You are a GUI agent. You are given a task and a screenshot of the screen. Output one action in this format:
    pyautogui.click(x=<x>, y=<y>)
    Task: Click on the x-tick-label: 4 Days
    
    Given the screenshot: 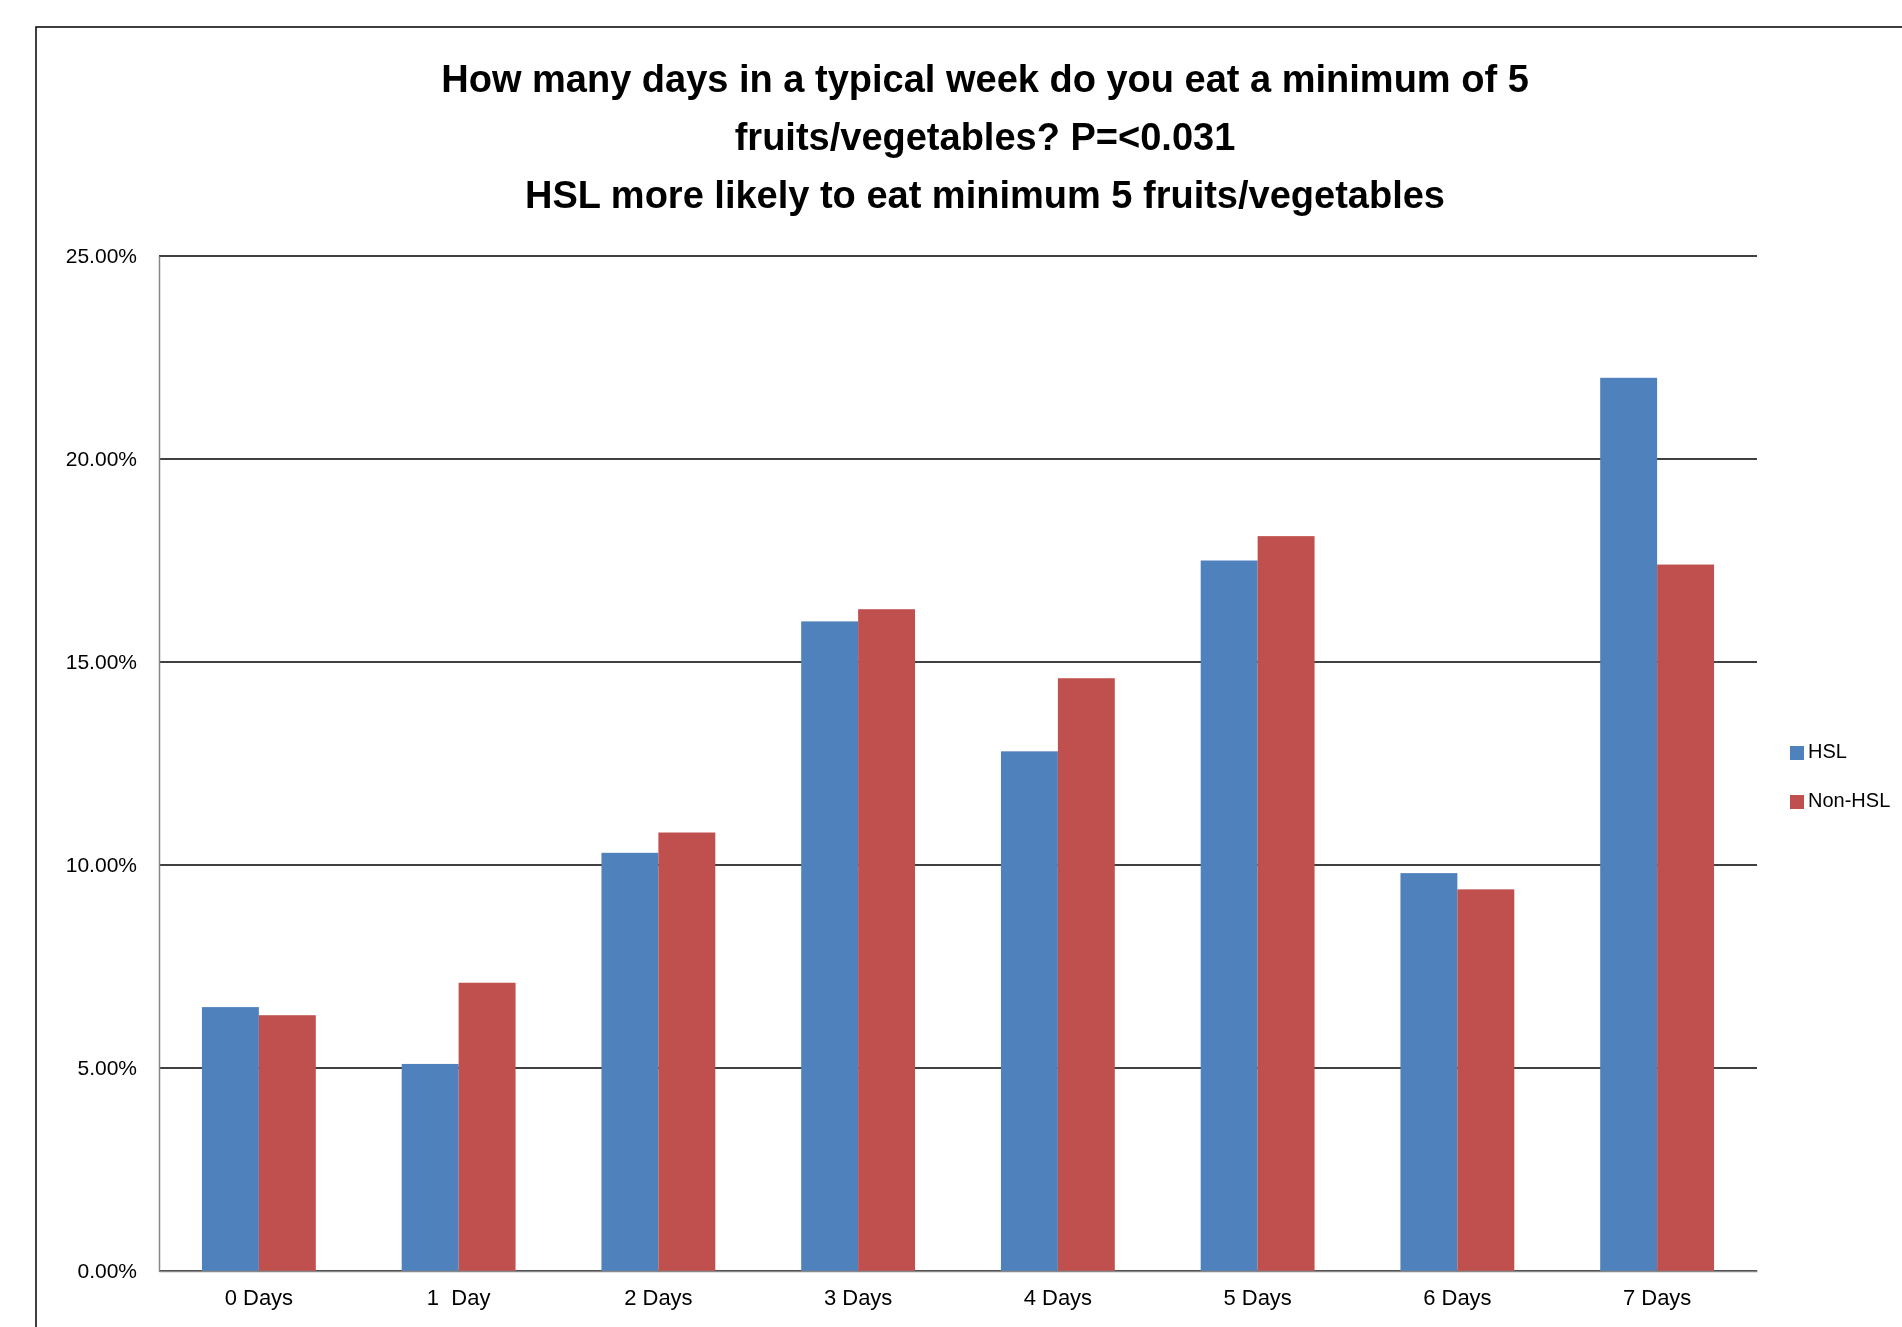 What is the action you would take?
    pyautogui.click(x=1058, y=1297)
    